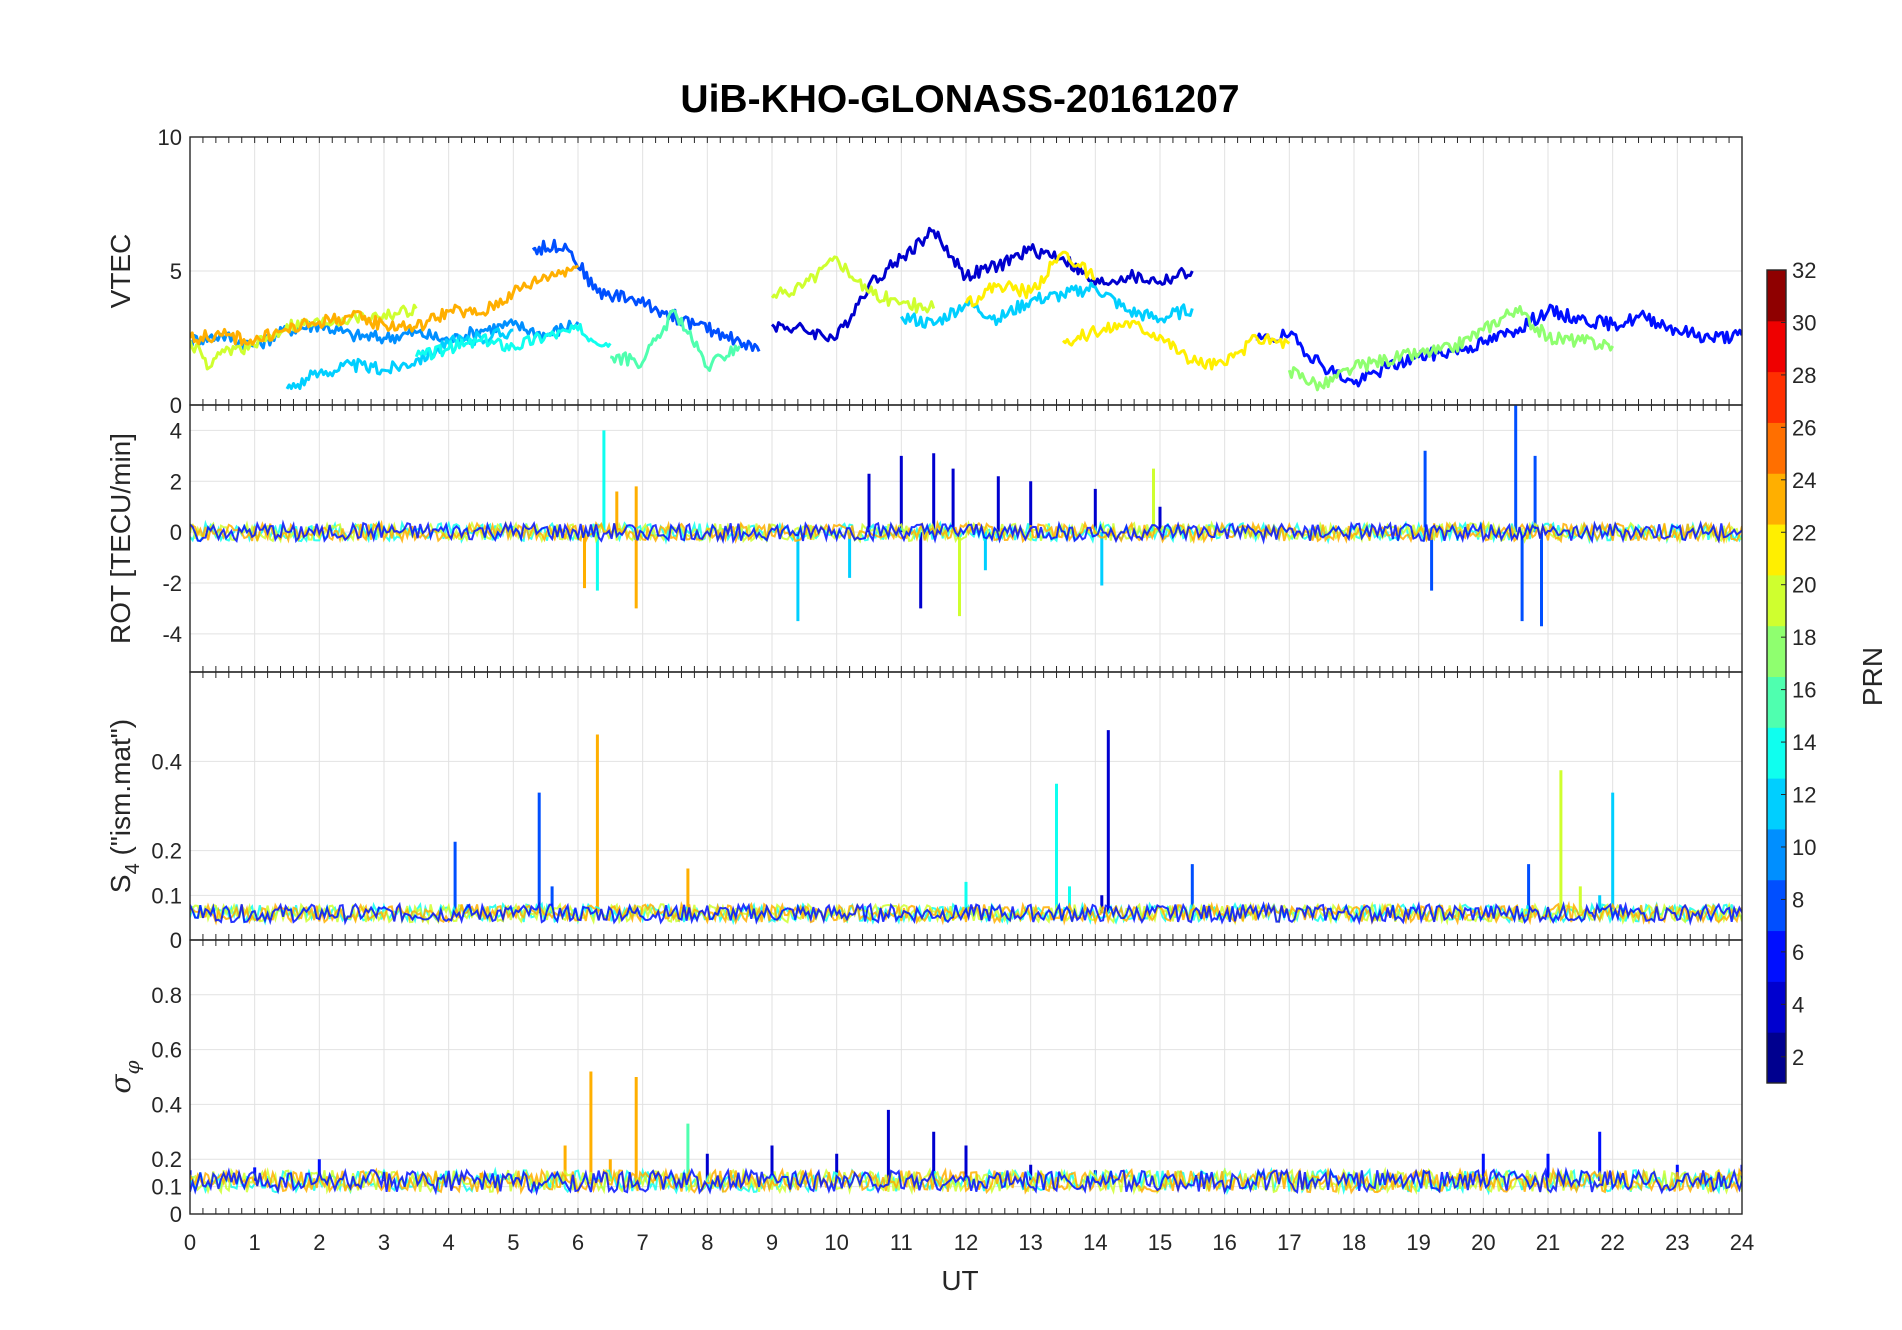 The image size is (1902, 1330). Describe the element at coordinates (384, 305) in the screenshot. I see `vtec-series-prn23` at that location.